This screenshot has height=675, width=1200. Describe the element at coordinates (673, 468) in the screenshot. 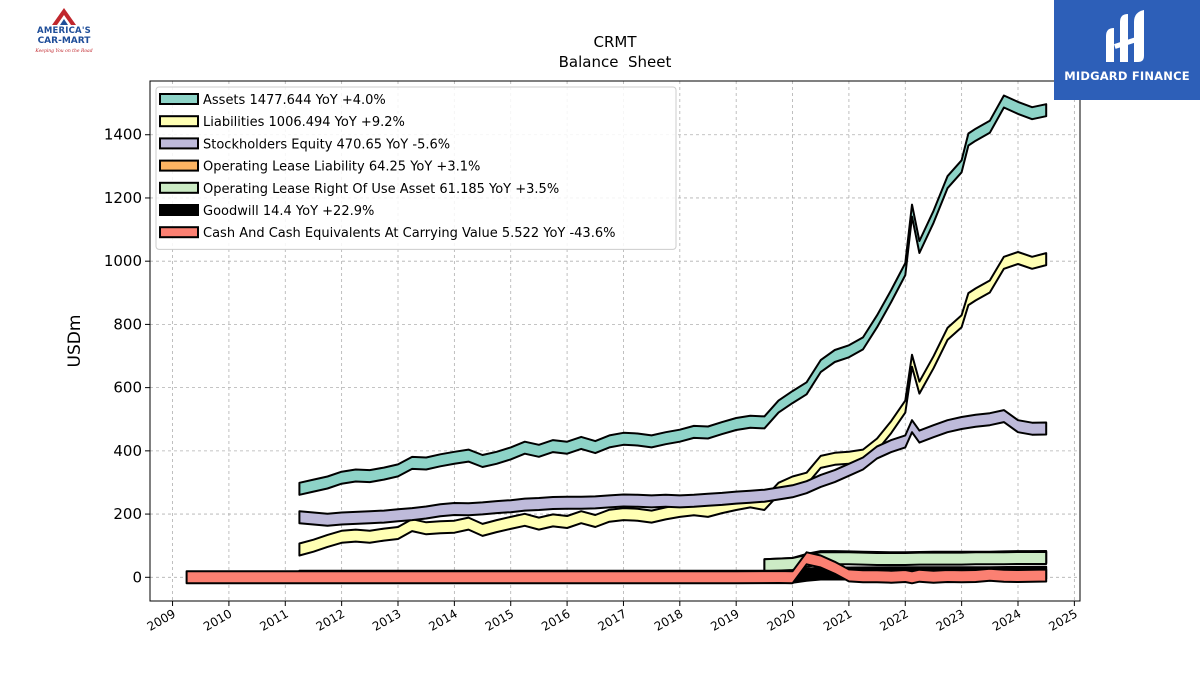

I see `series-stockholders-equity` at that location.